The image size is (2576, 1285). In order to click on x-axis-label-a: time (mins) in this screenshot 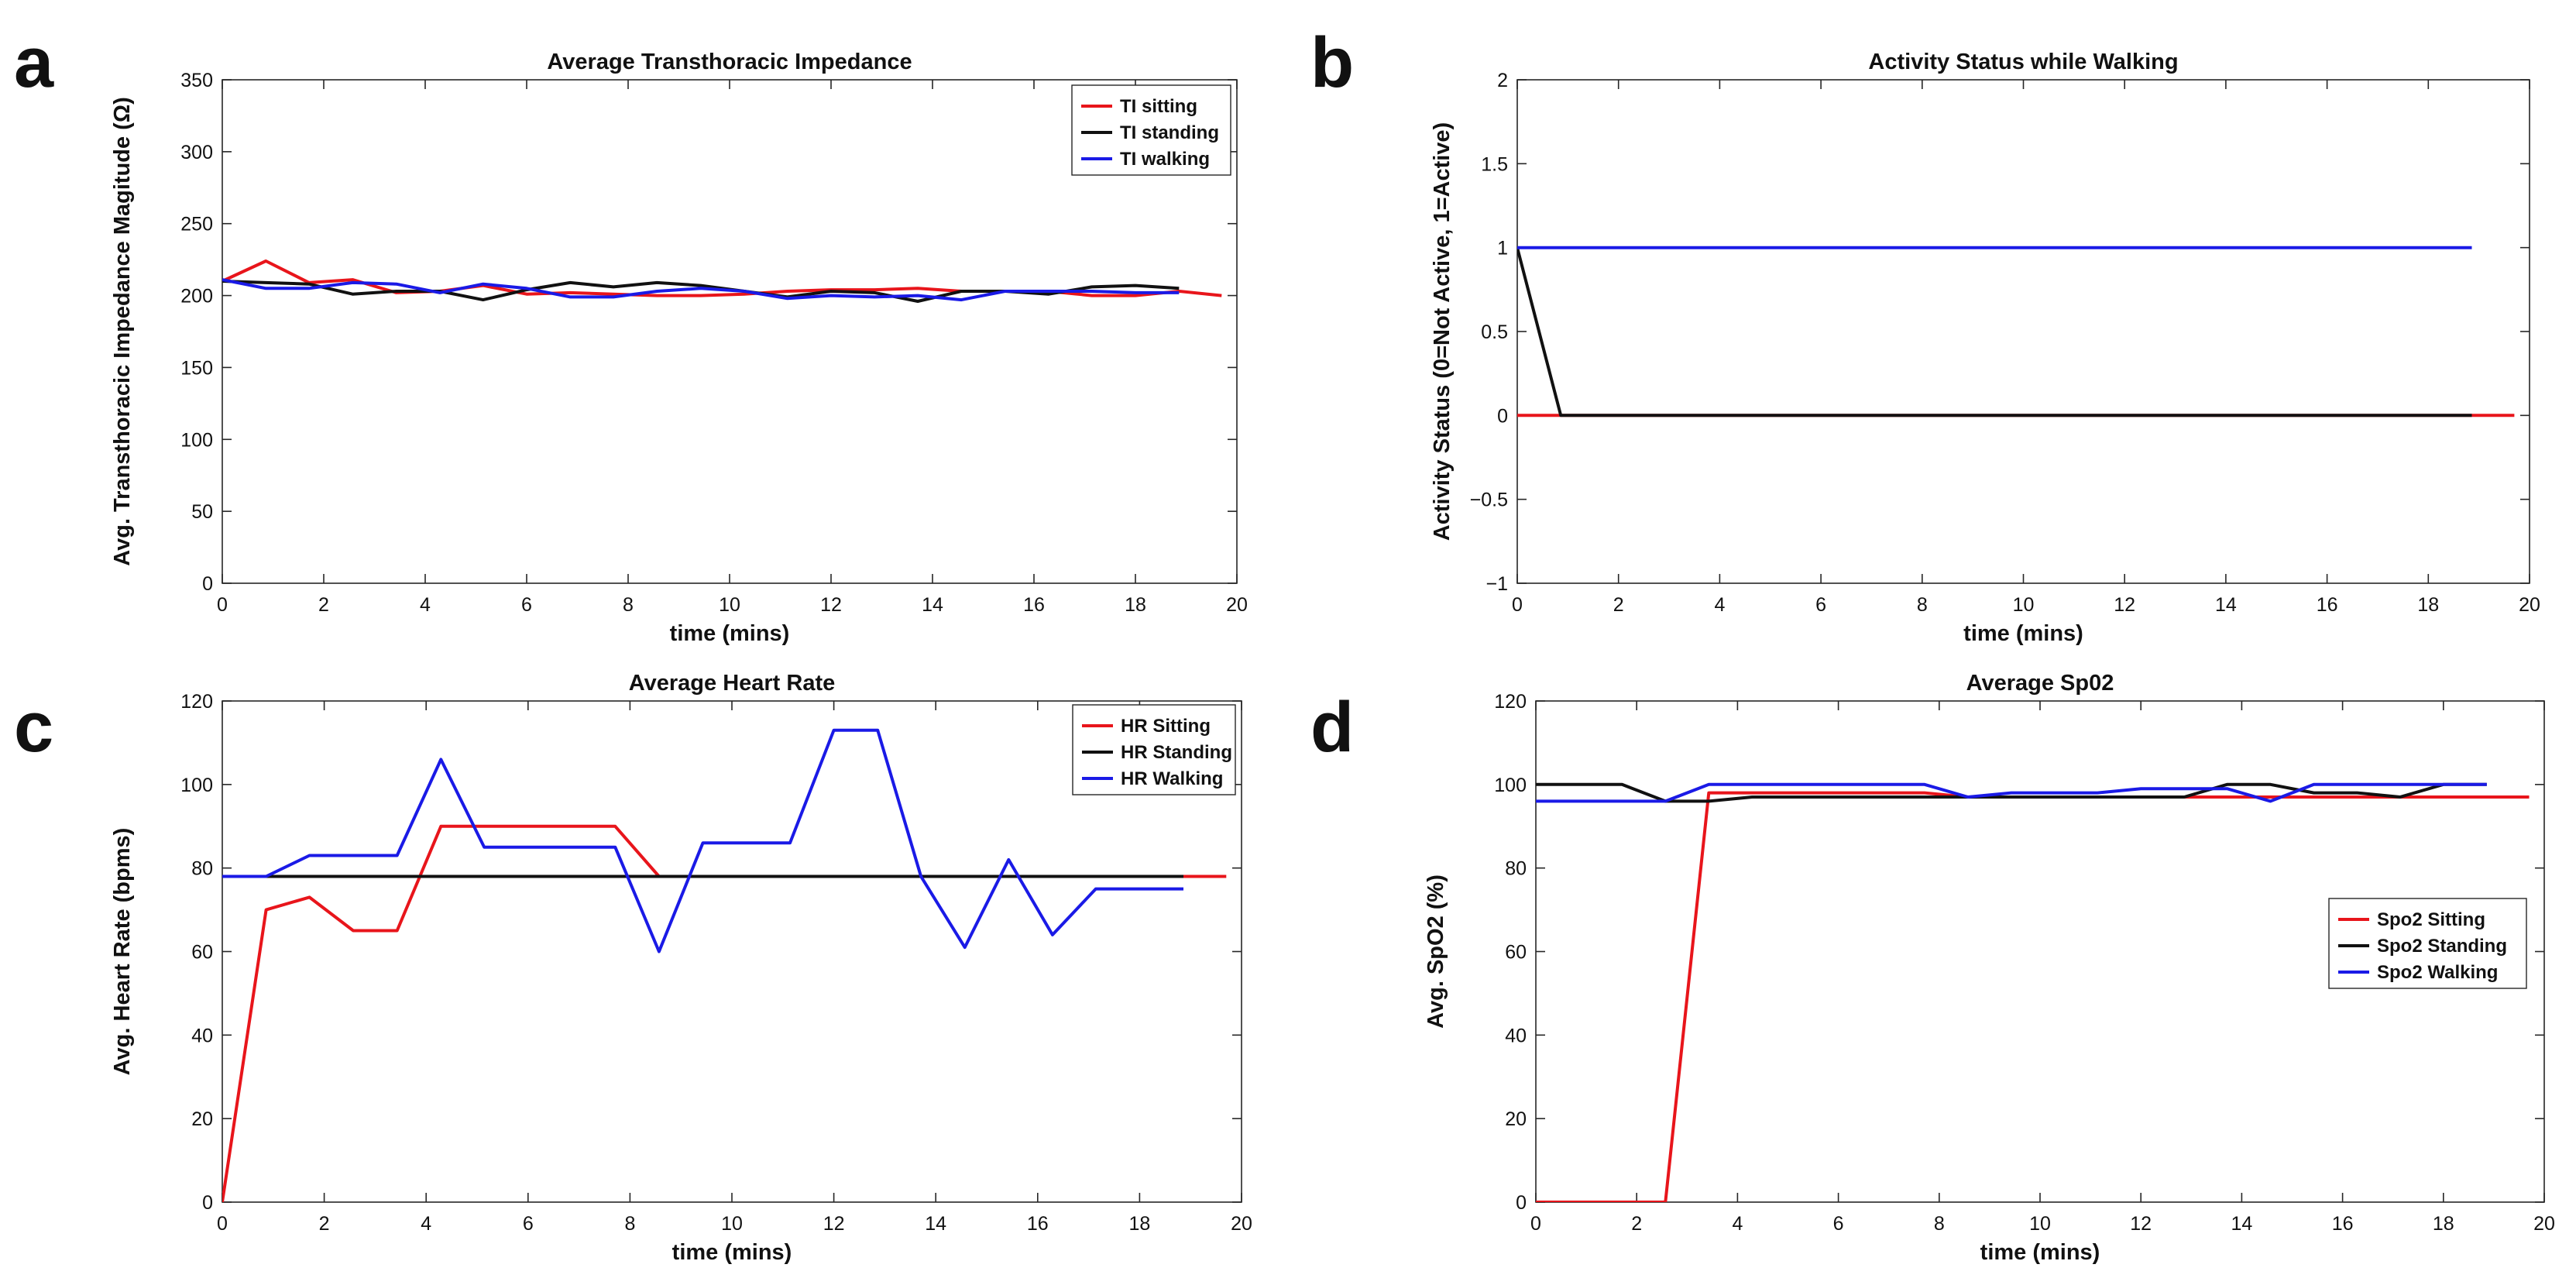, I will do `click(730, 634)`.